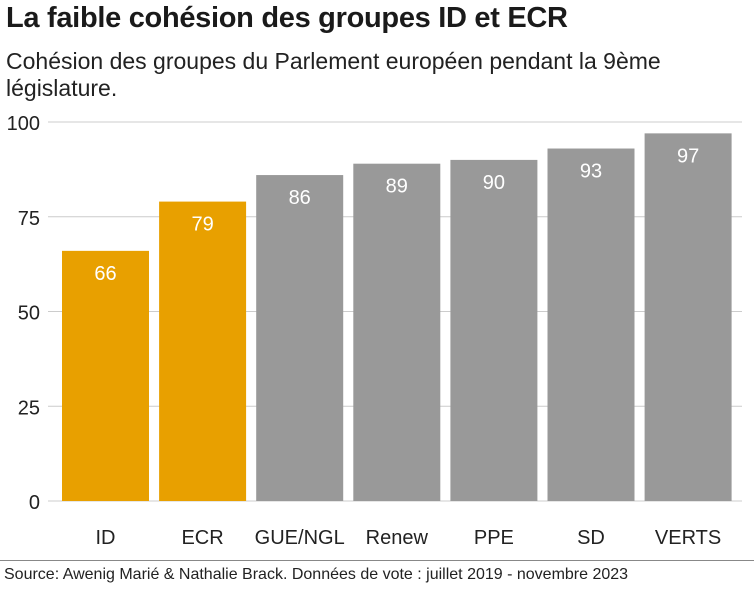 This screenshot has height=589, width=754. What do you see at coordinates (202, 538) in the screenshot?
I see `x-tick-label: ECR` at bounding box center [202, 538].